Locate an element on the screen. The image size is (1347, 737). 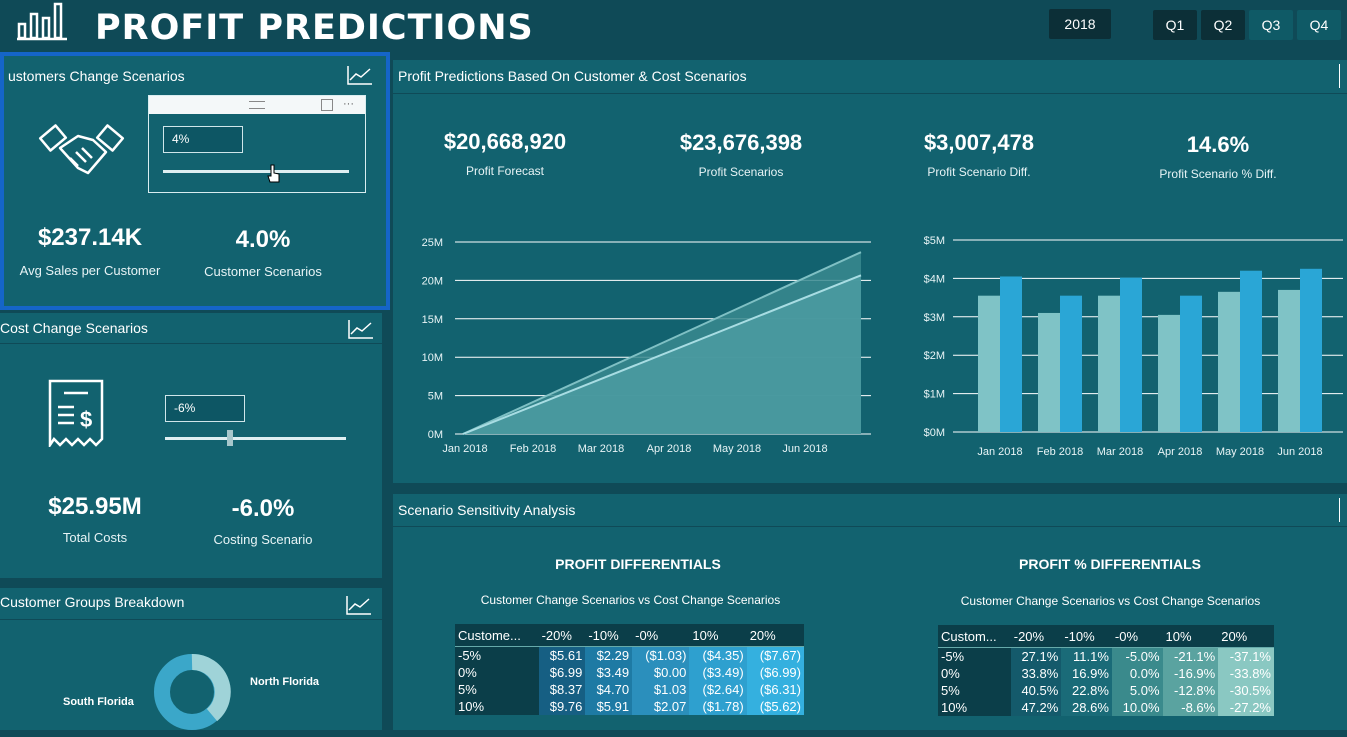
bar-x-tick-label: Jun 2018 is located at coordinates (1299, 452).